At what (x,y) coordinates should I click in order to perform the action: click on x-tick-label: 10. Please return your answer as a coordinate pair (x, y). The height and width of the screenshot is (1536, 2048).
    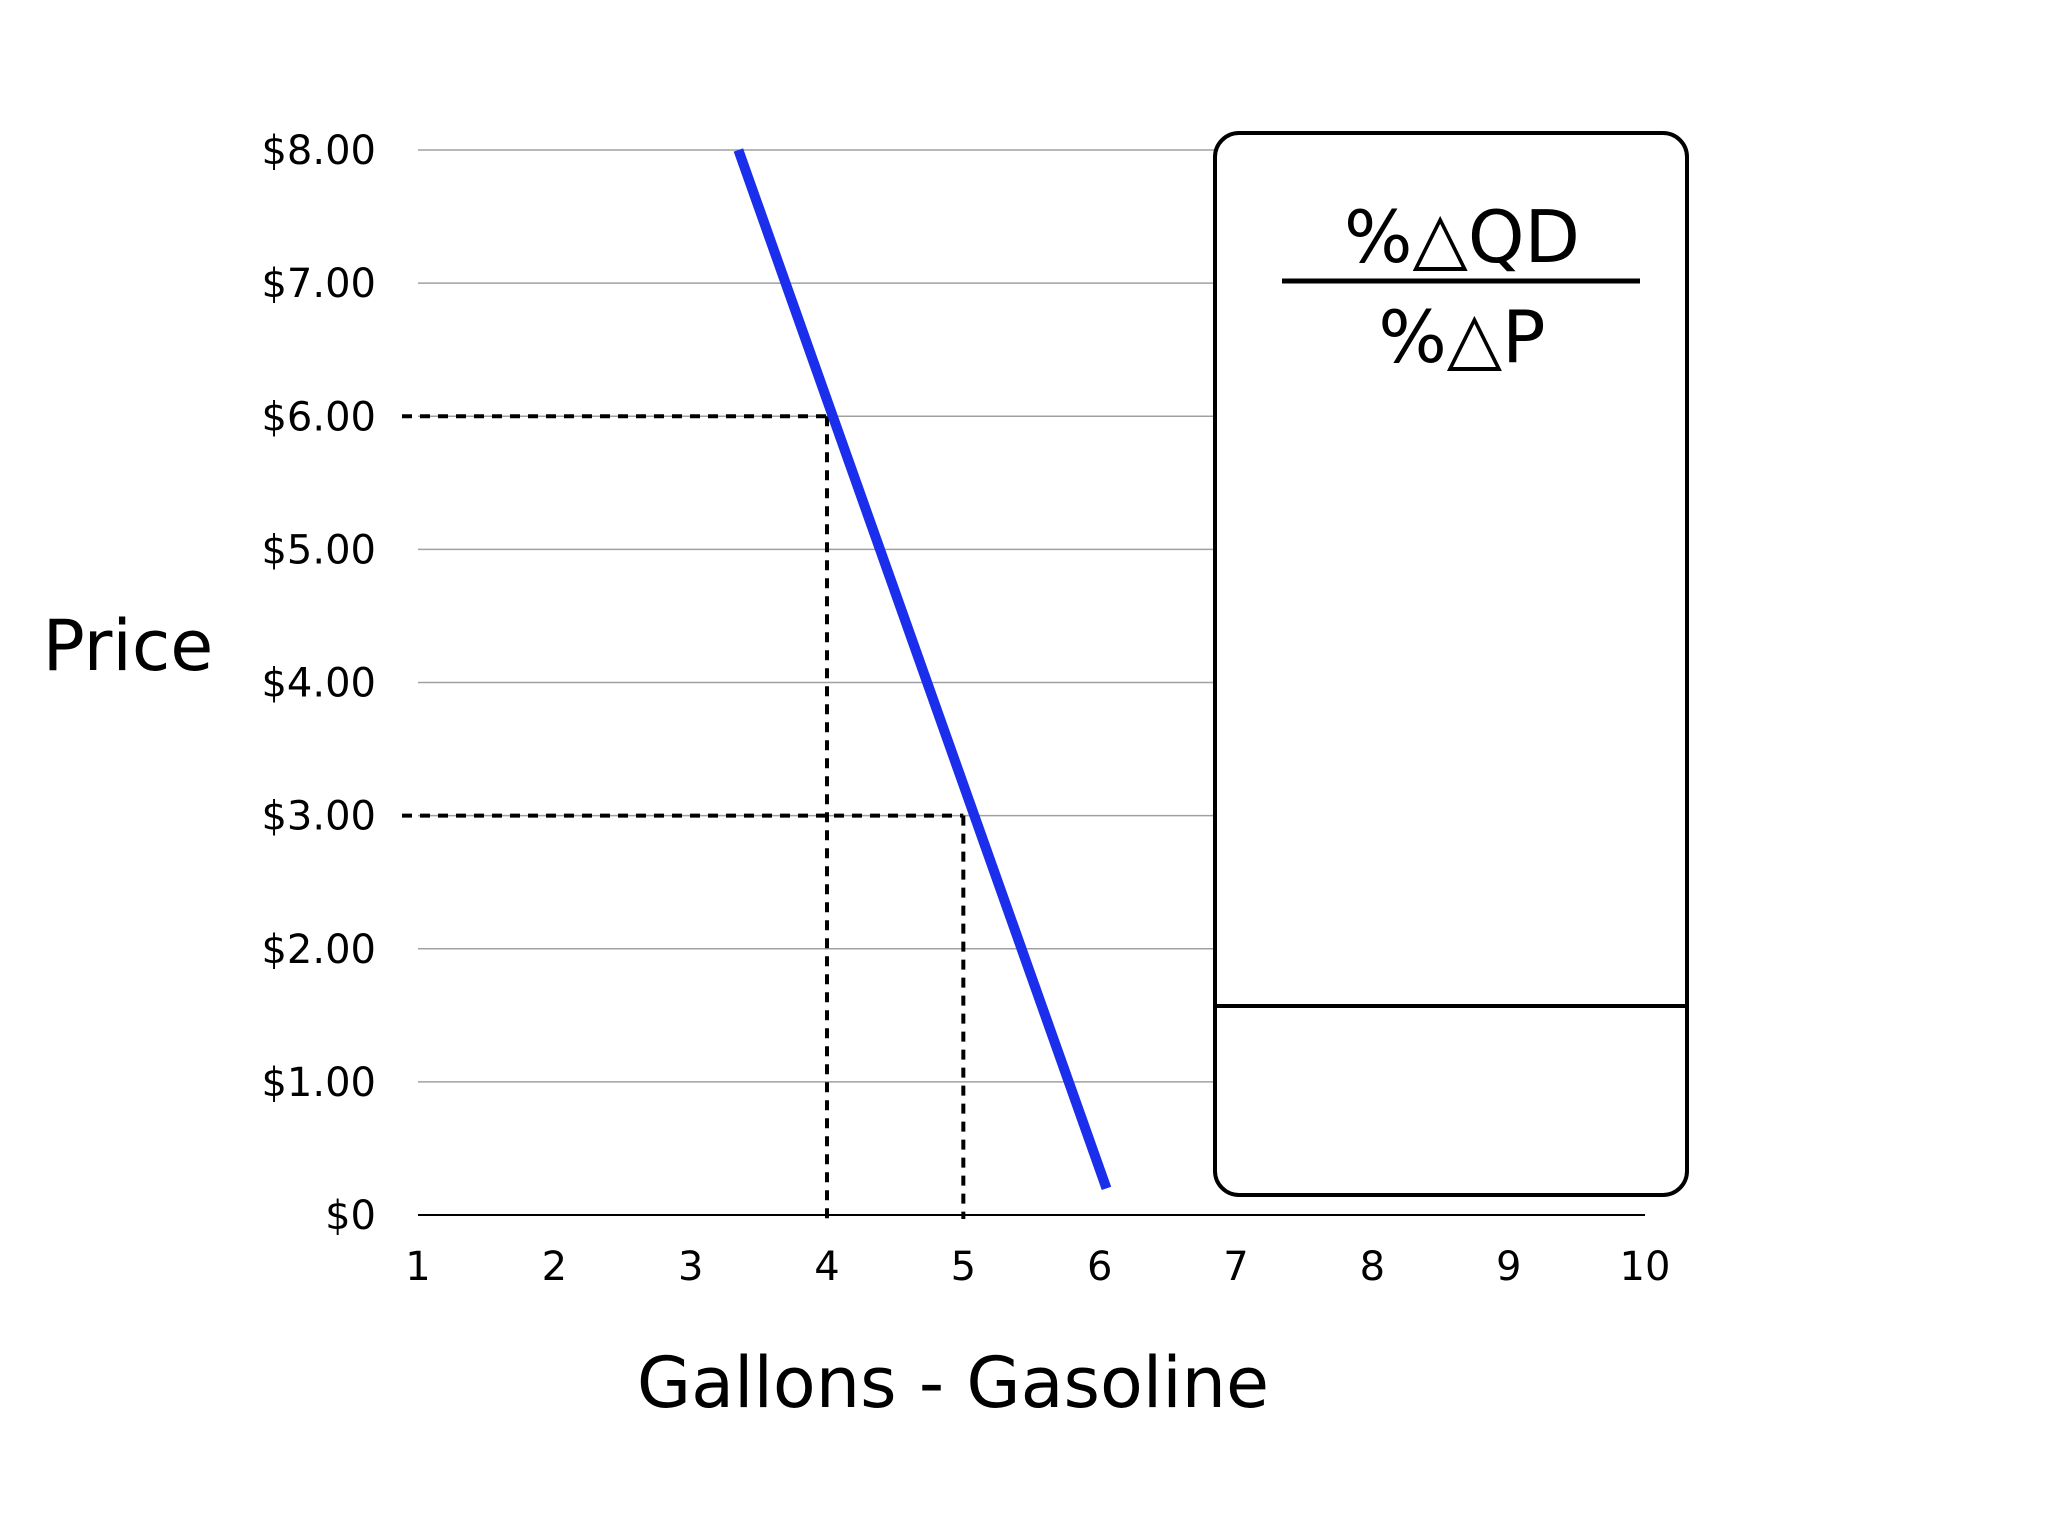
    Looking at the image, I should click on (1645, 1267).